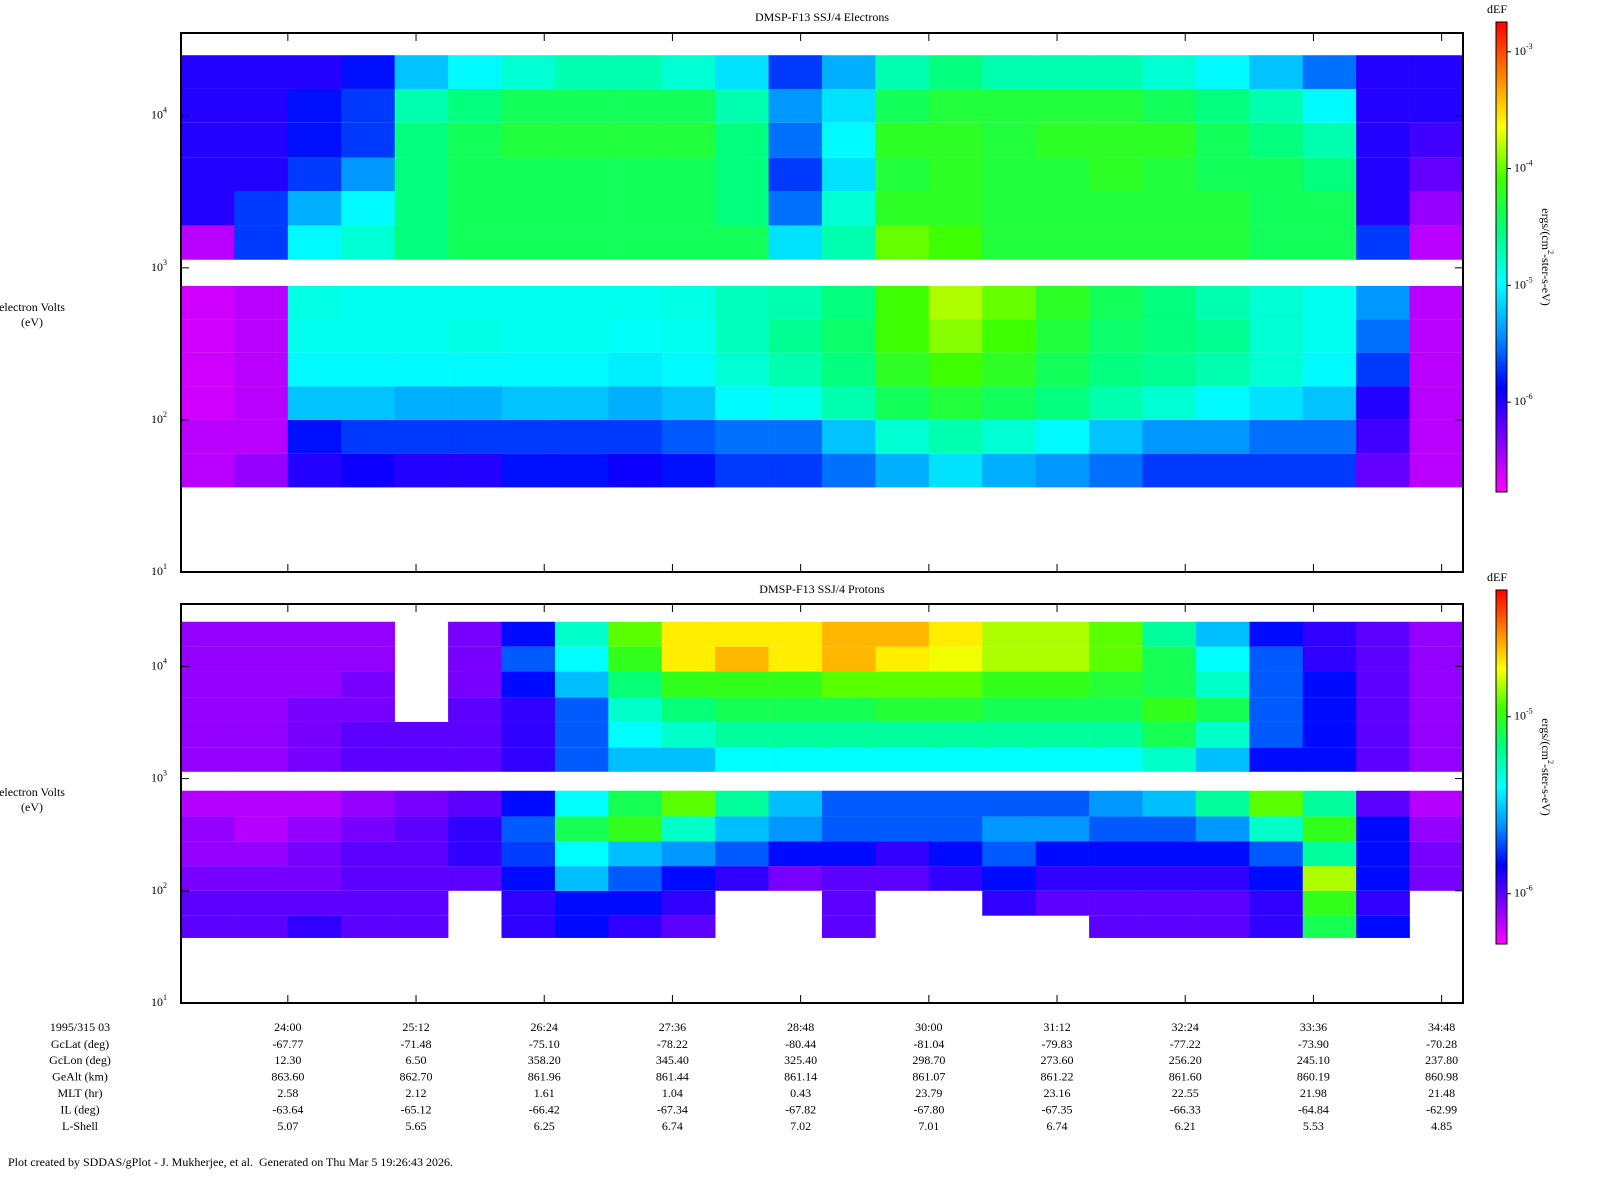 The width and height of the screenshot is (1600, 1200). What do you see at coordinates (157, 419) in the screenshot?
I see `y-tick-label-base: 10` at bounding box center [157, 419].